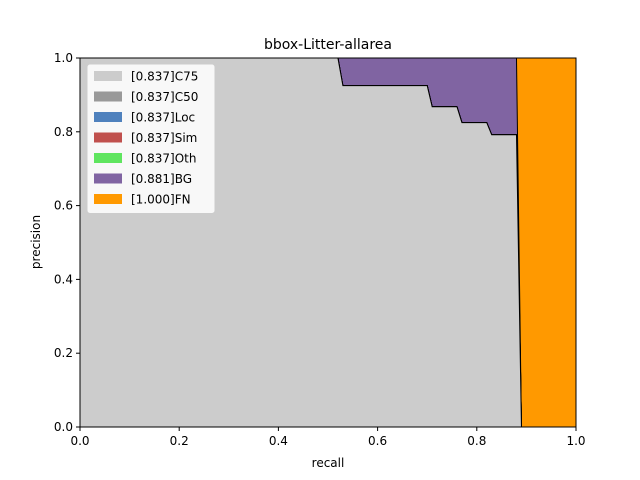  What do you see at coordinates (63, 132) in the screenshot?
I see `y-tick-label: 0.8` at bounding box center [63, 132].